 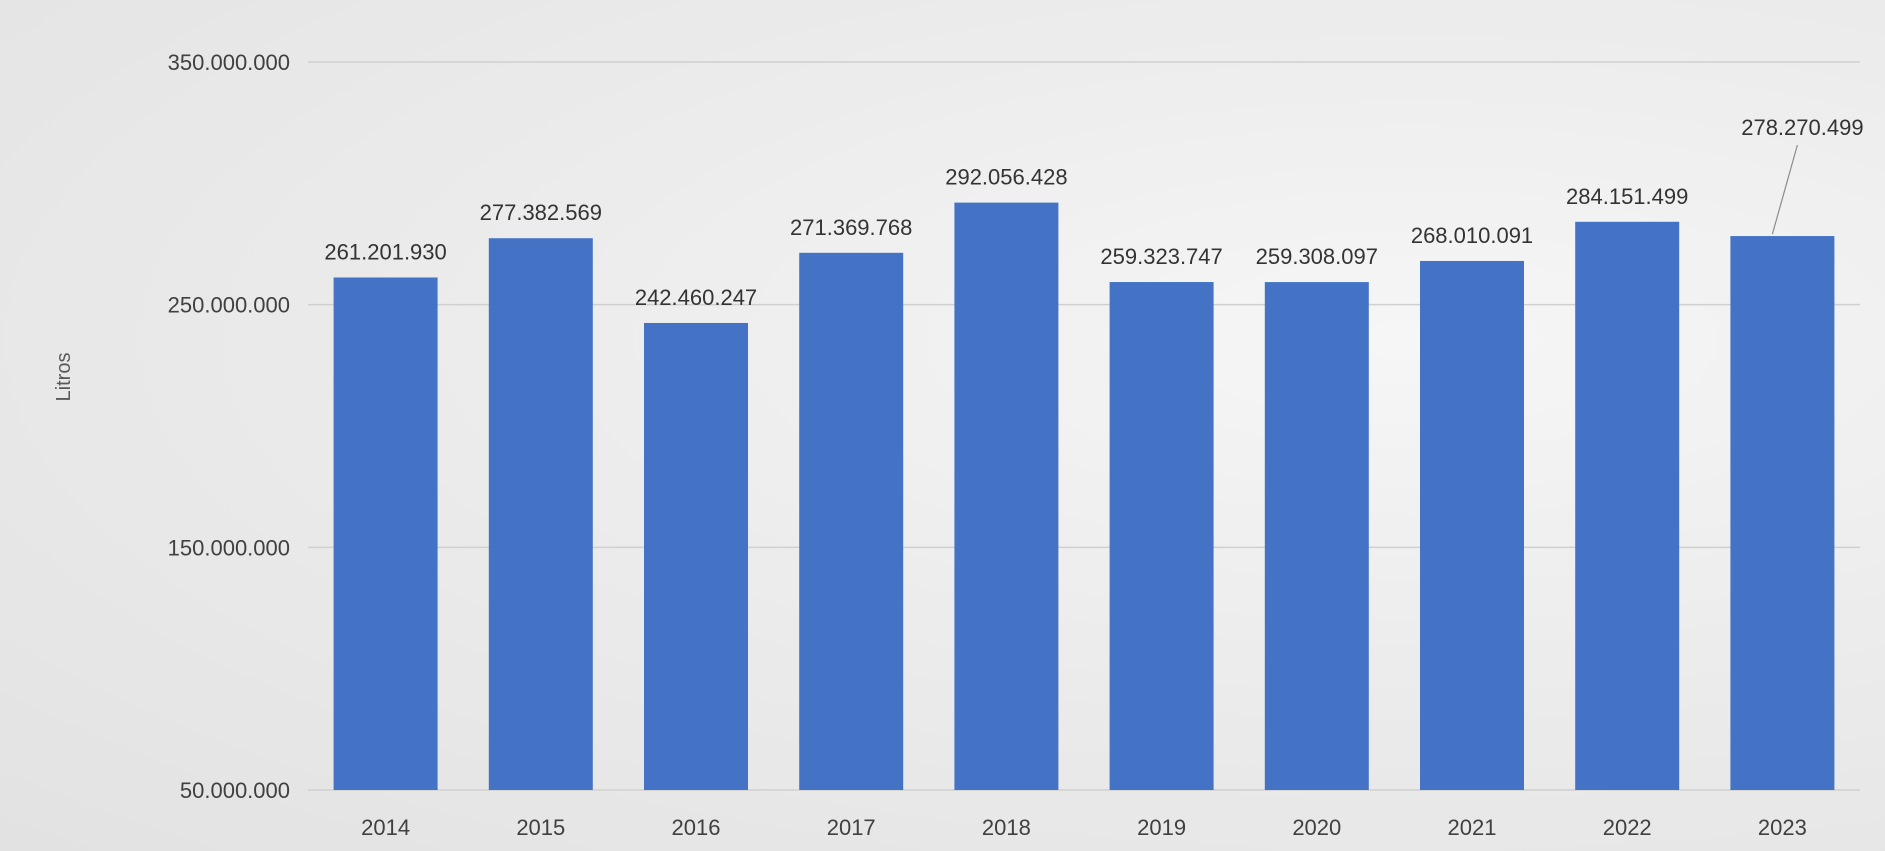 I want to click on bar-2021, so click(x=1472, y=525).